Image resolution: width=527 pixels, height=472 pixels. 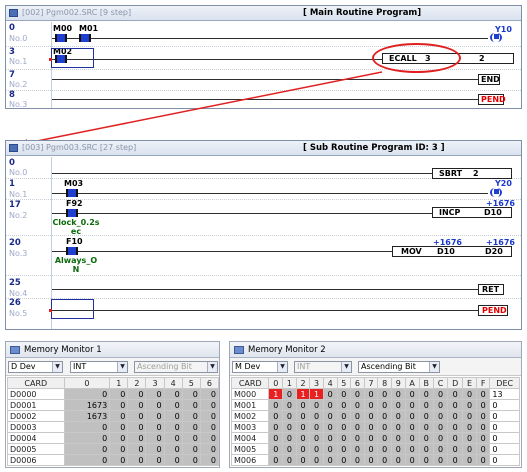 What do you see at coordinates (15, 205) in the screenshot?
I see `sub-step-17: 17` at bounding box center [15, 205].